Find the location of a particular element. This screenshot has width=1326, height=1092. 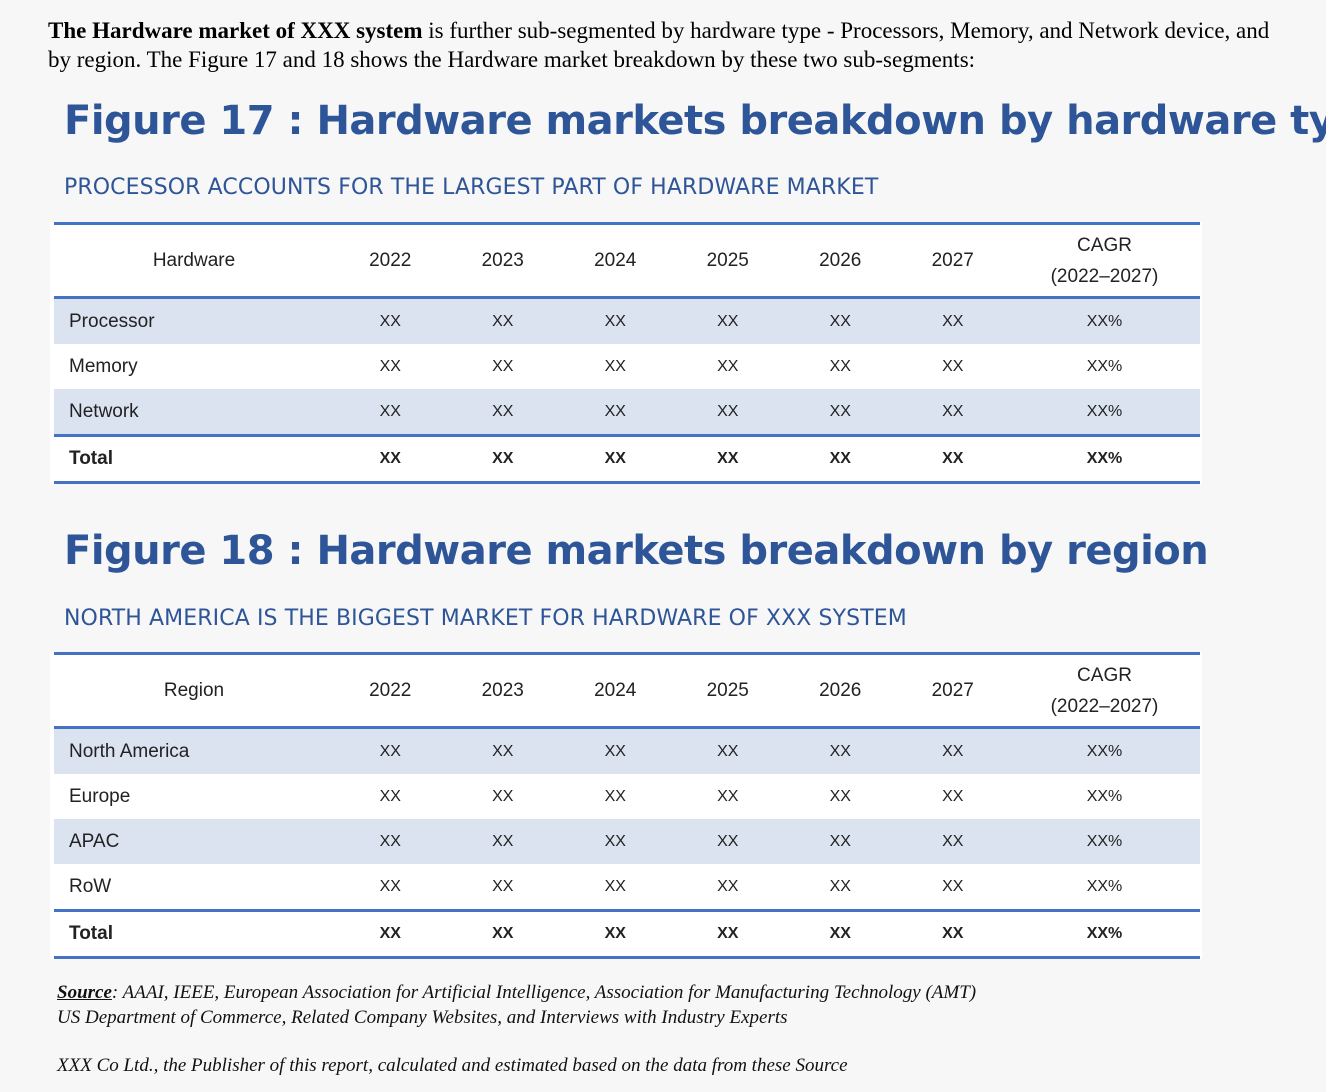

table-row: Europe XX XX XX XX XX XX XX% is located at coordinates (627, 796).